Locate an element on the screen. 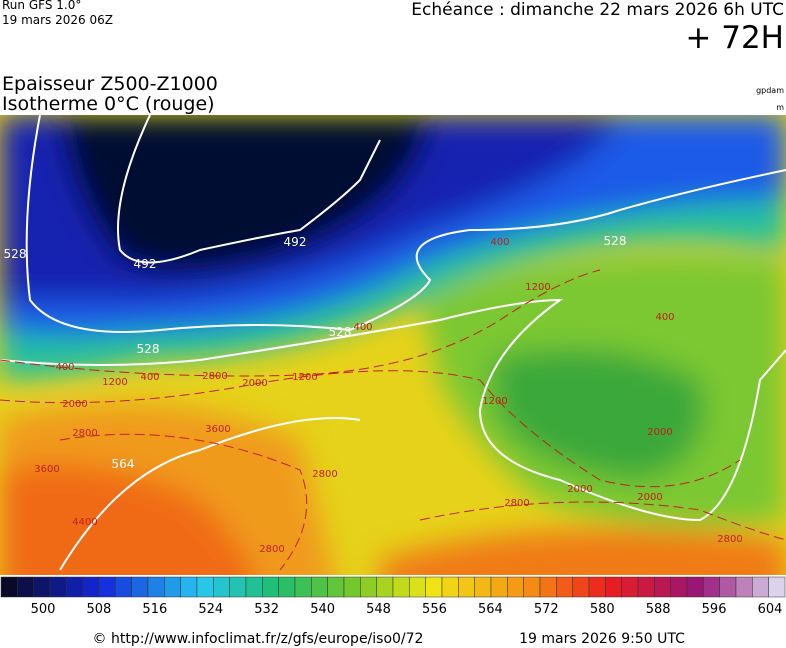  footer-timestamp: 19 mars 2026 9:50 UTC is located at coordinates (602, 639).